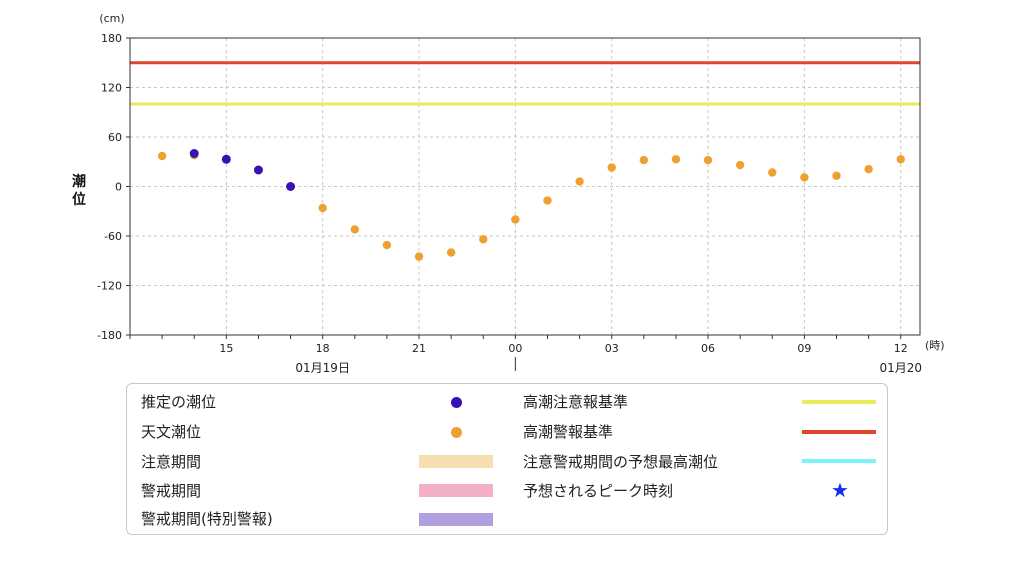  Describe the element at coordinates (109, 286) in the screenshot. I see `y-tick-label: -120` at that location.